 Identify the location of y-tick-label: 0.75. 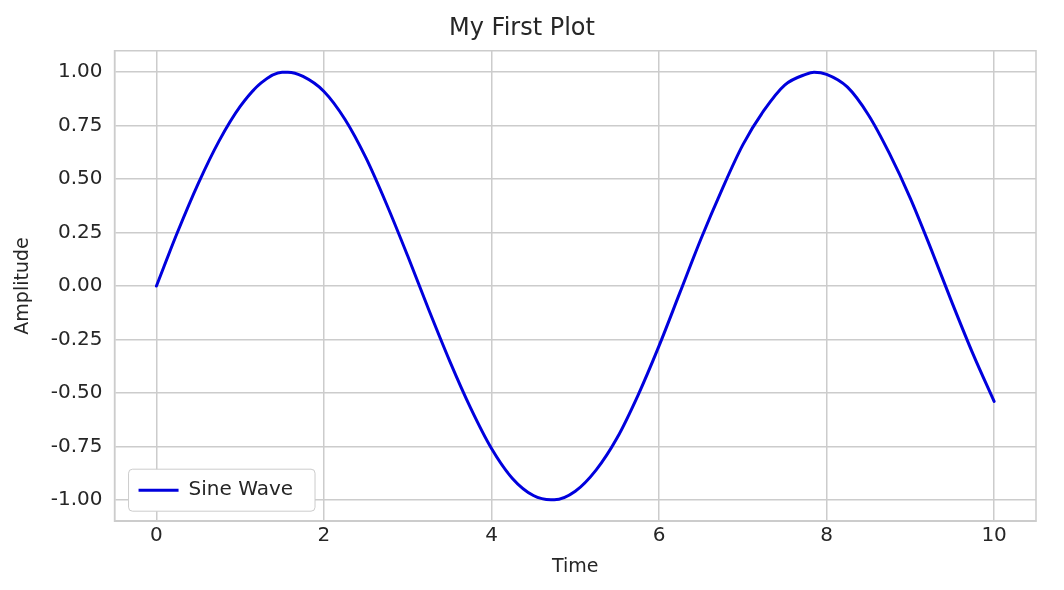
(80, 123).